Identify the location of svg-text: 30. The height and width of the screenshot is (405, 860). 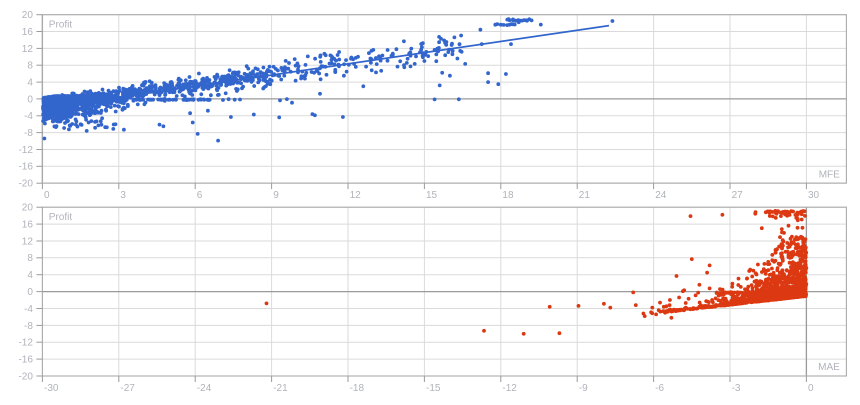
(814, 195).